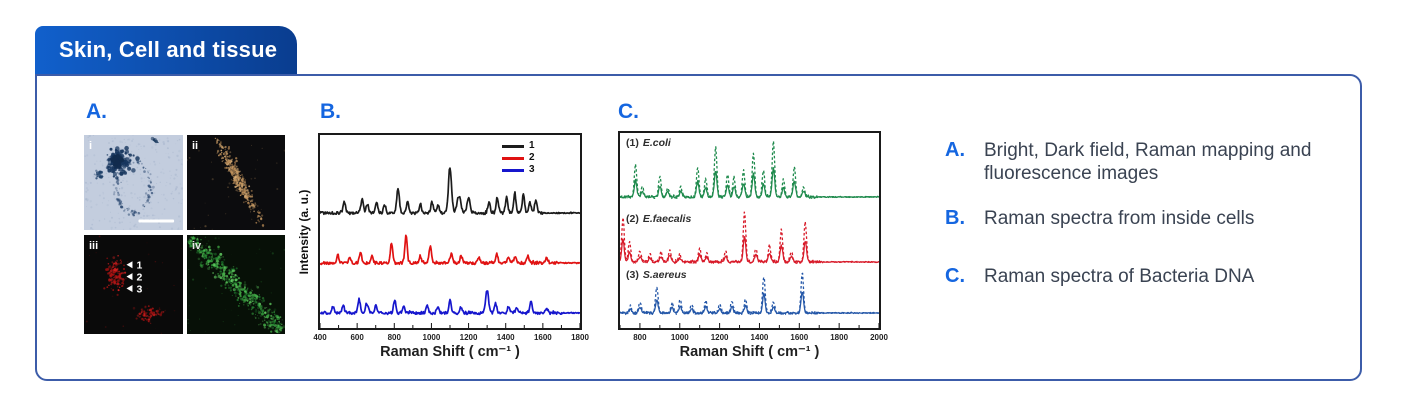 Image resolution: width=1409 pixels, height=405 pixels. What do you see at coordinates (320, 337) in the screenshot?
I see `x-tick-label: 400` at bounding box center [320, 337].